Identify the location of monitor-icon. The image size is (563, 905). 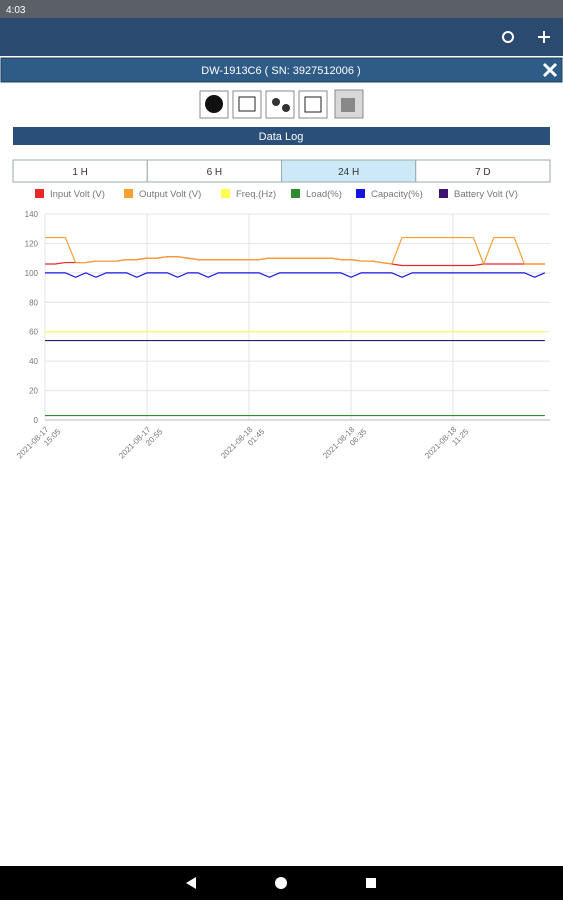
(247, 104).